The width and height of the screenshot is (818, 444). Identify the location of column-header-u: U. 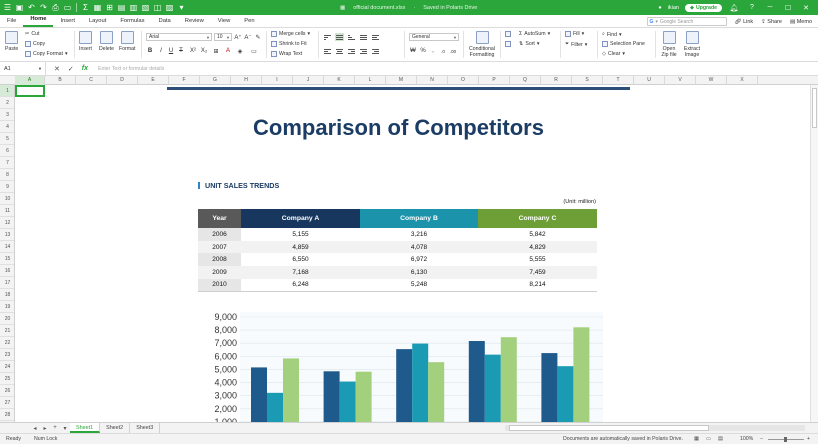
(649, 80).